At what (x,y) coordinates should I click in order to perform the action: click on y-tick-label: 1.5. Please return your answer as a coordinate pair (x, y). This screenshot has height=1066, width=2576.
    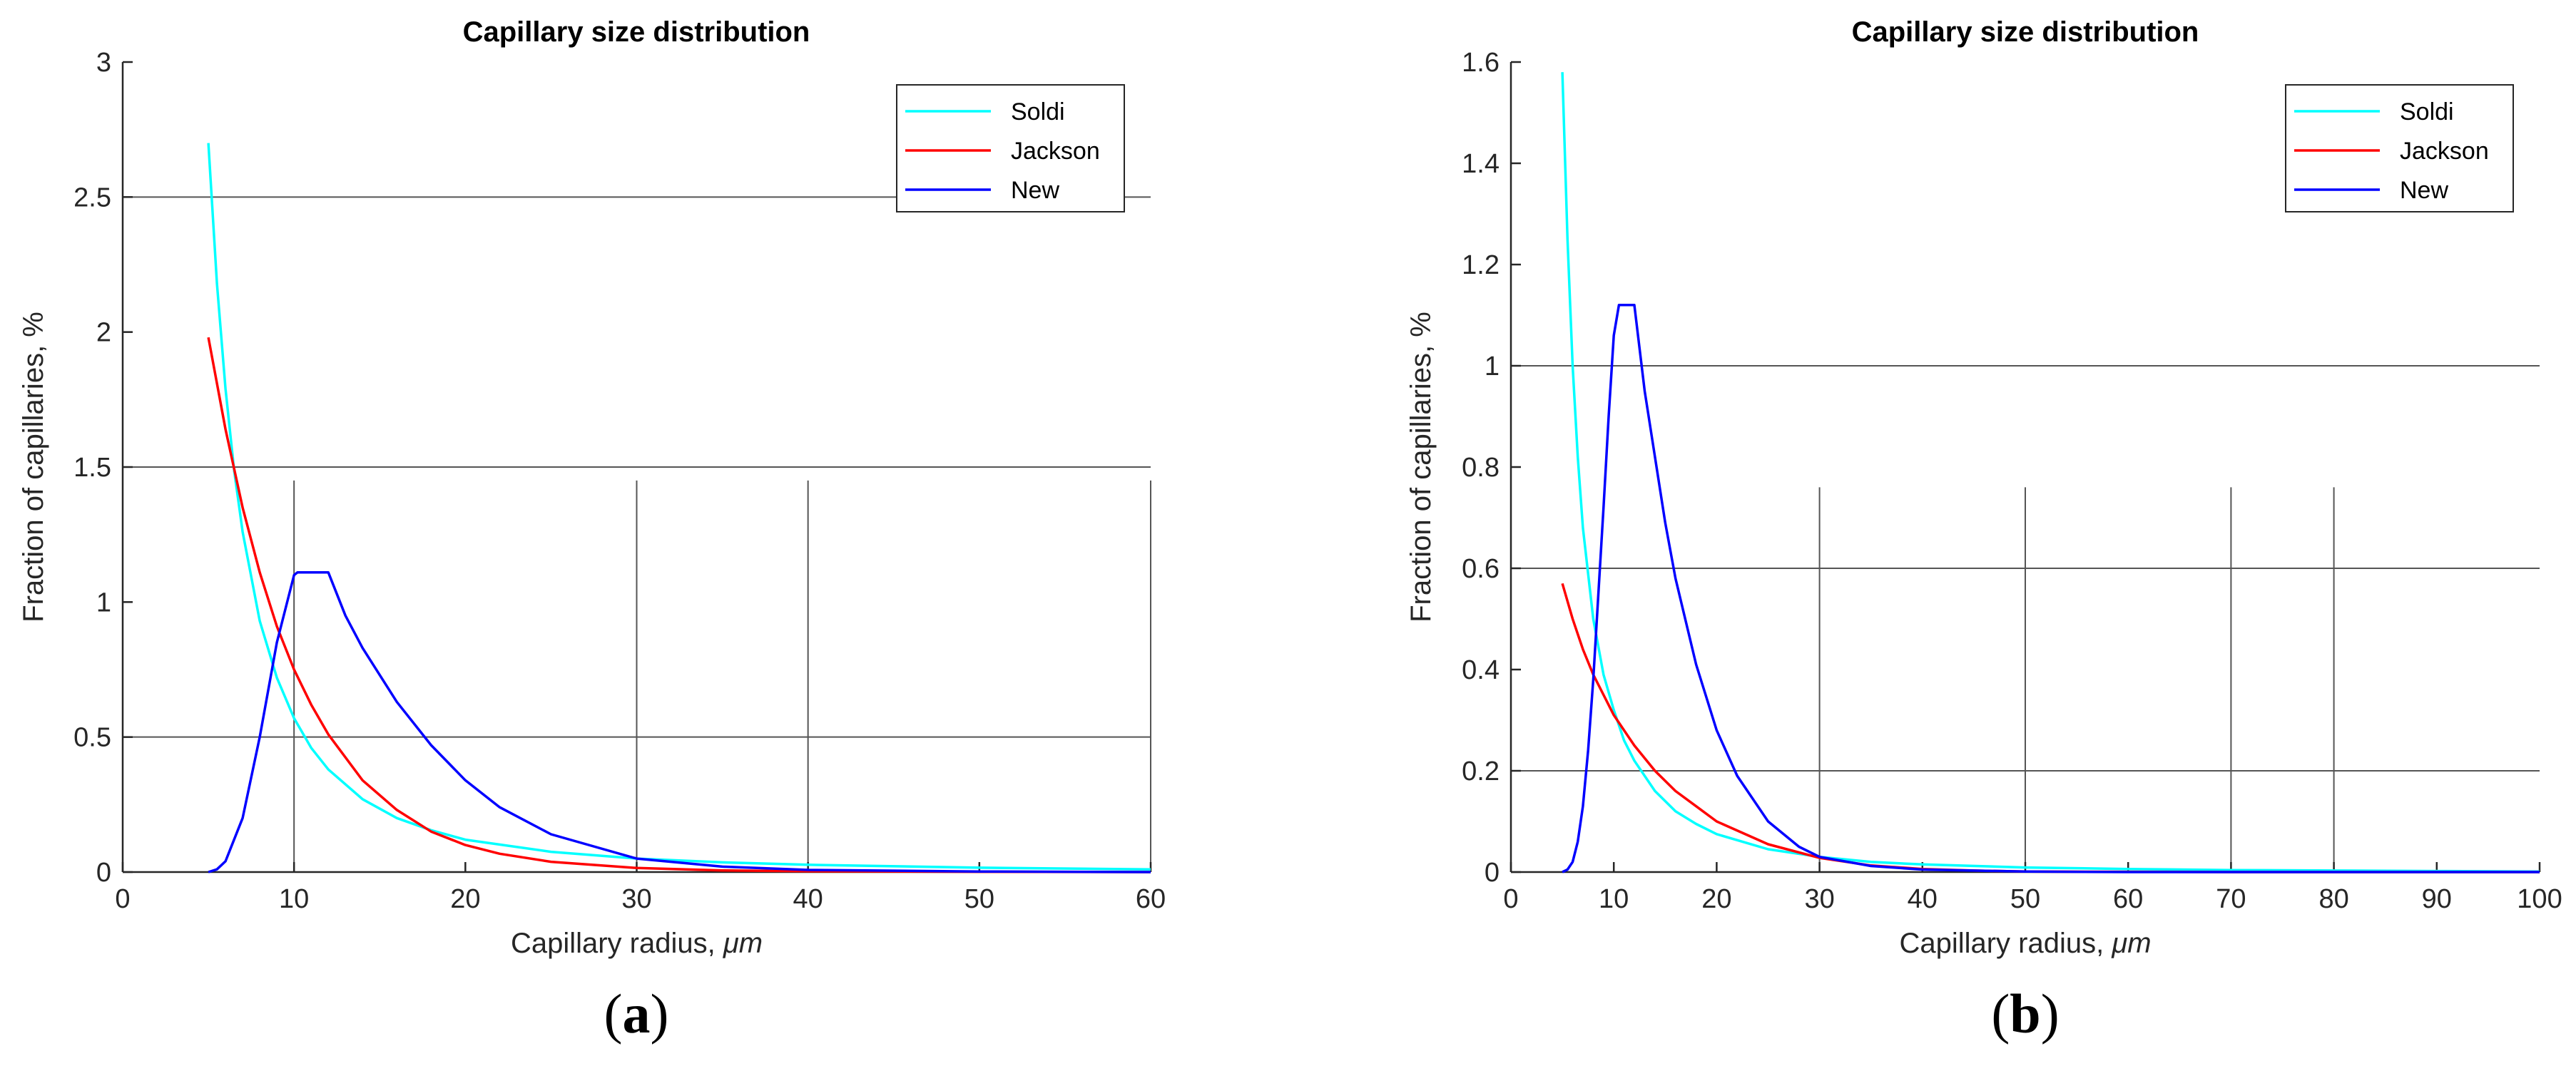
    Looking at the image, I should click on (92, 468).